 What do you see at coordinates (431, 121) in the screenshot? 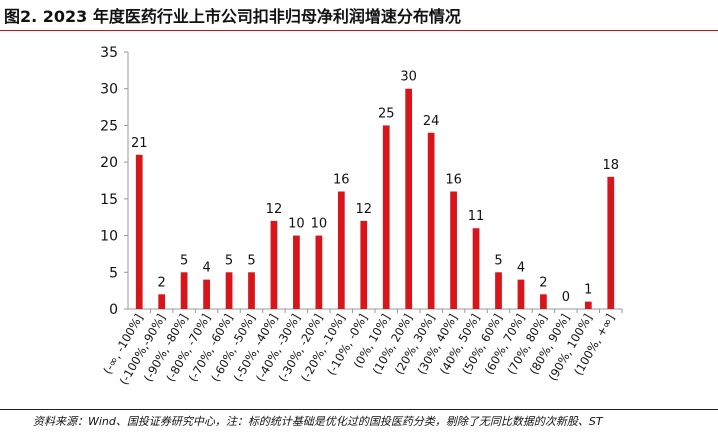
I see `data-label: 24` at bounding box center [431, 121].